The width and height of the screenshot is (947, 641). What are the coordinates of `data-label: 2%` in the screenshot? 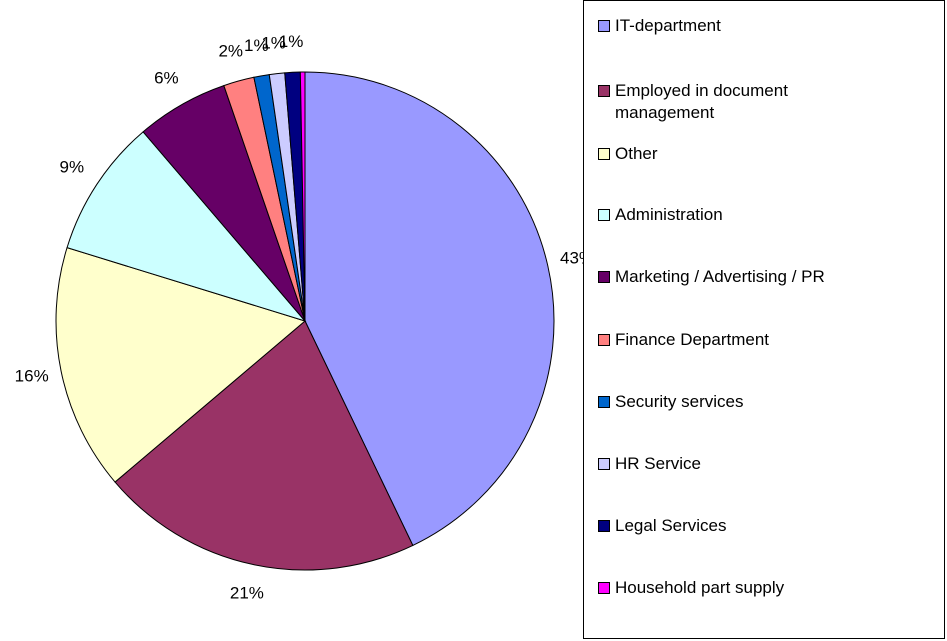 It's located at (230, 51).